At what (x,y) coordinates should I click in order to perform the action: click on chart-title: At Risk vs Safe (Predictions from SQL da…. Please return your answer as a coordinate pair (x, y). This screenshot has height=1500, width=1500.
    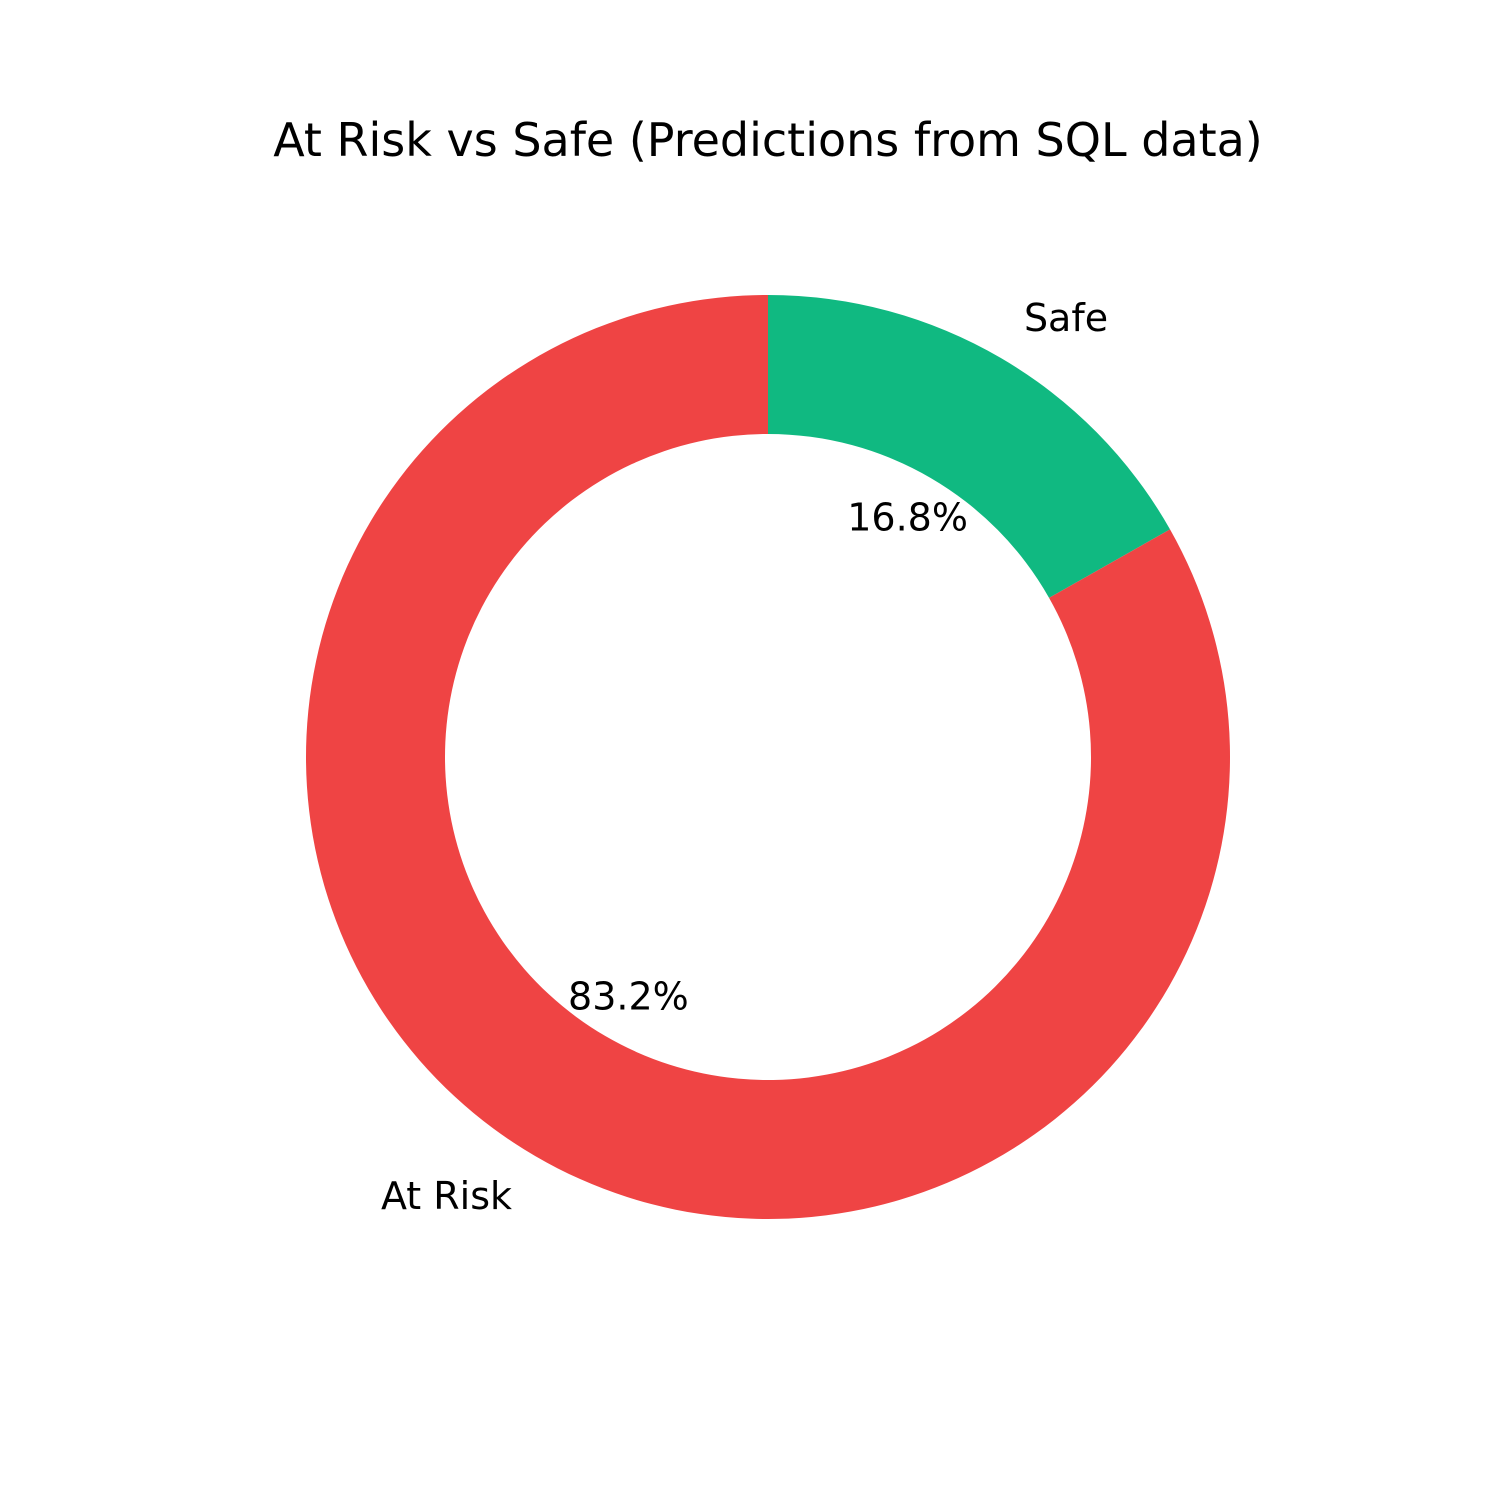
    Looking at the image, I should click on (768, 140).